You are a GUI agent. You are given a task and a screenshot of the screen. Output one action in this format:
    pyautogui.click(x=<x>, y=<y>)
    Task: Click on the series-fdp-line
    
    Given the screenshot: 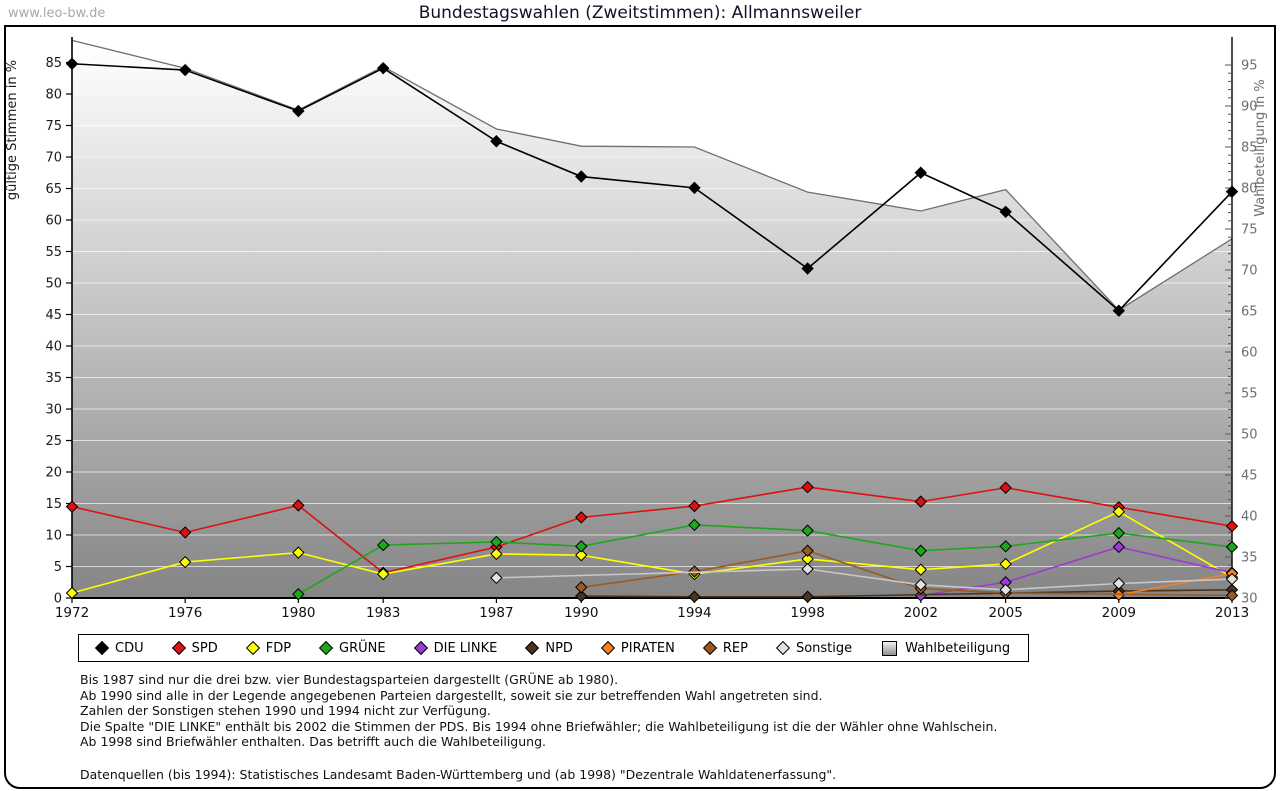 What is the action you would take?
    pyautogui.click(x=652, y=552)
    